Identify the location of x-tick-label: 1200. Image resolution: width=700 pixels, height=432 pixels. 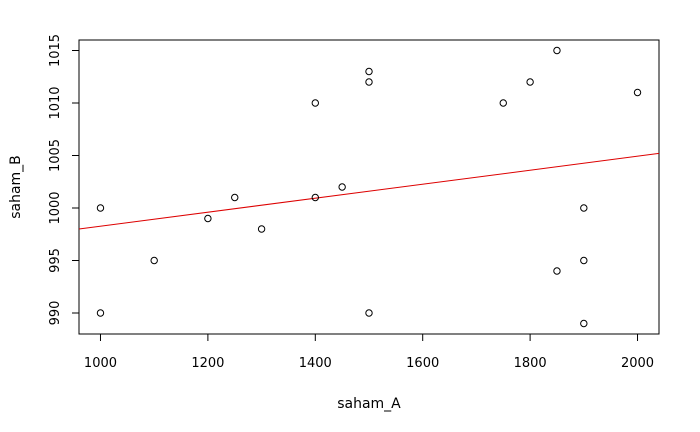
(207, 363).